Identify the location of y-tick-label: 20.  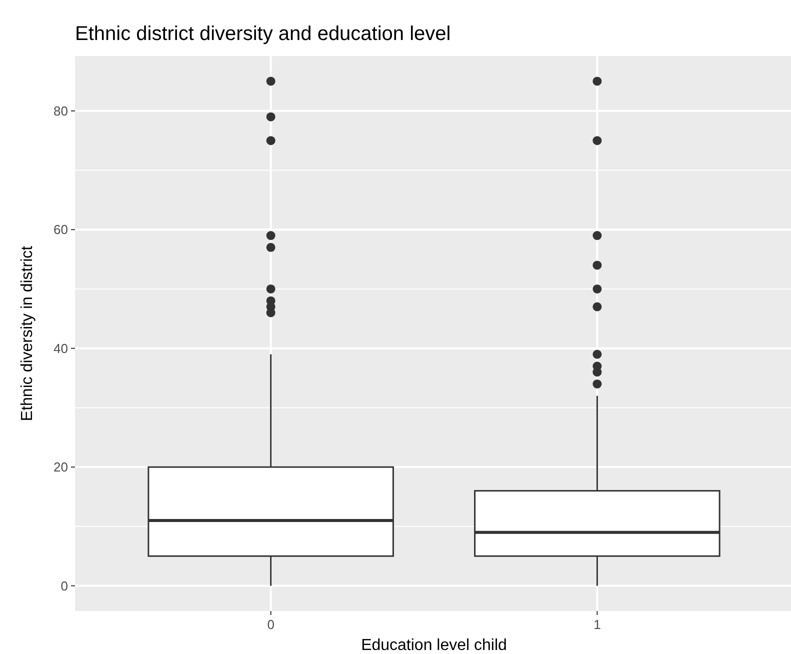
(61, 467).